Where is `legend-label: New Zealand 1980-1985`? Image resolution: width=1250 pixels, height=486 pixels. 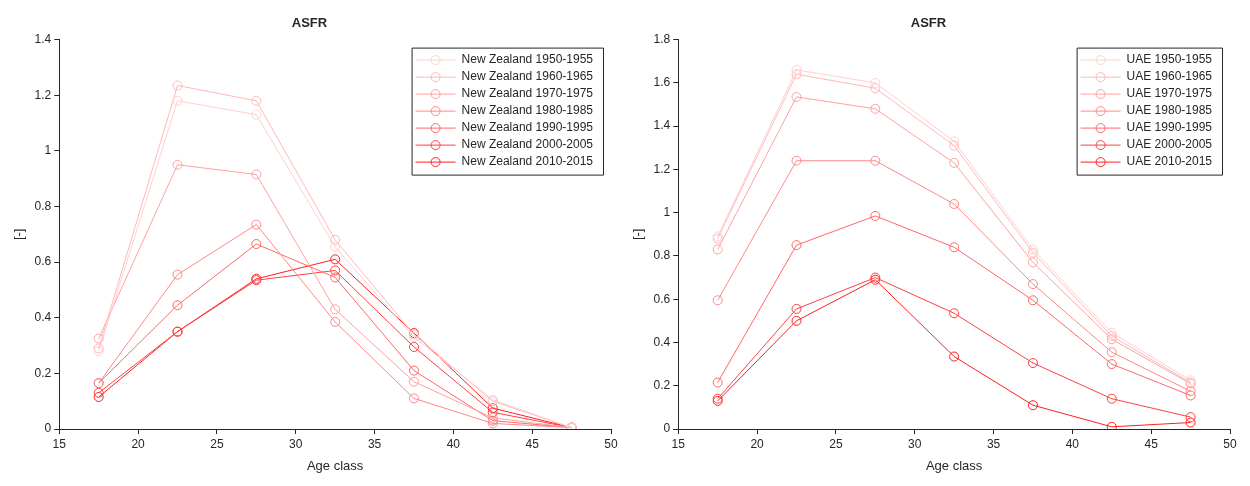
legend-label: New Zealand 1980-1985 is located at coordinates (527, 110).